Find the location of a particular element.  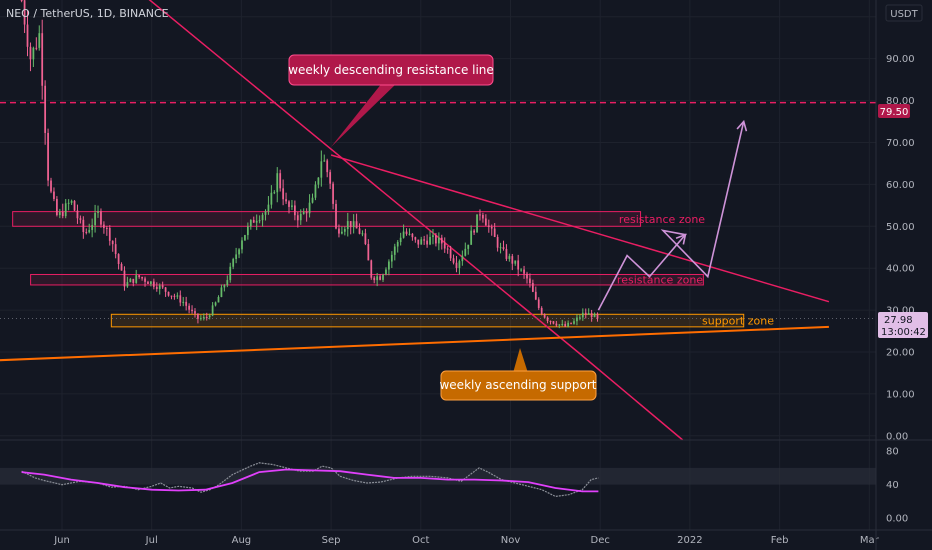

callout-resistance-pointer is located at coordinates (364, 115).